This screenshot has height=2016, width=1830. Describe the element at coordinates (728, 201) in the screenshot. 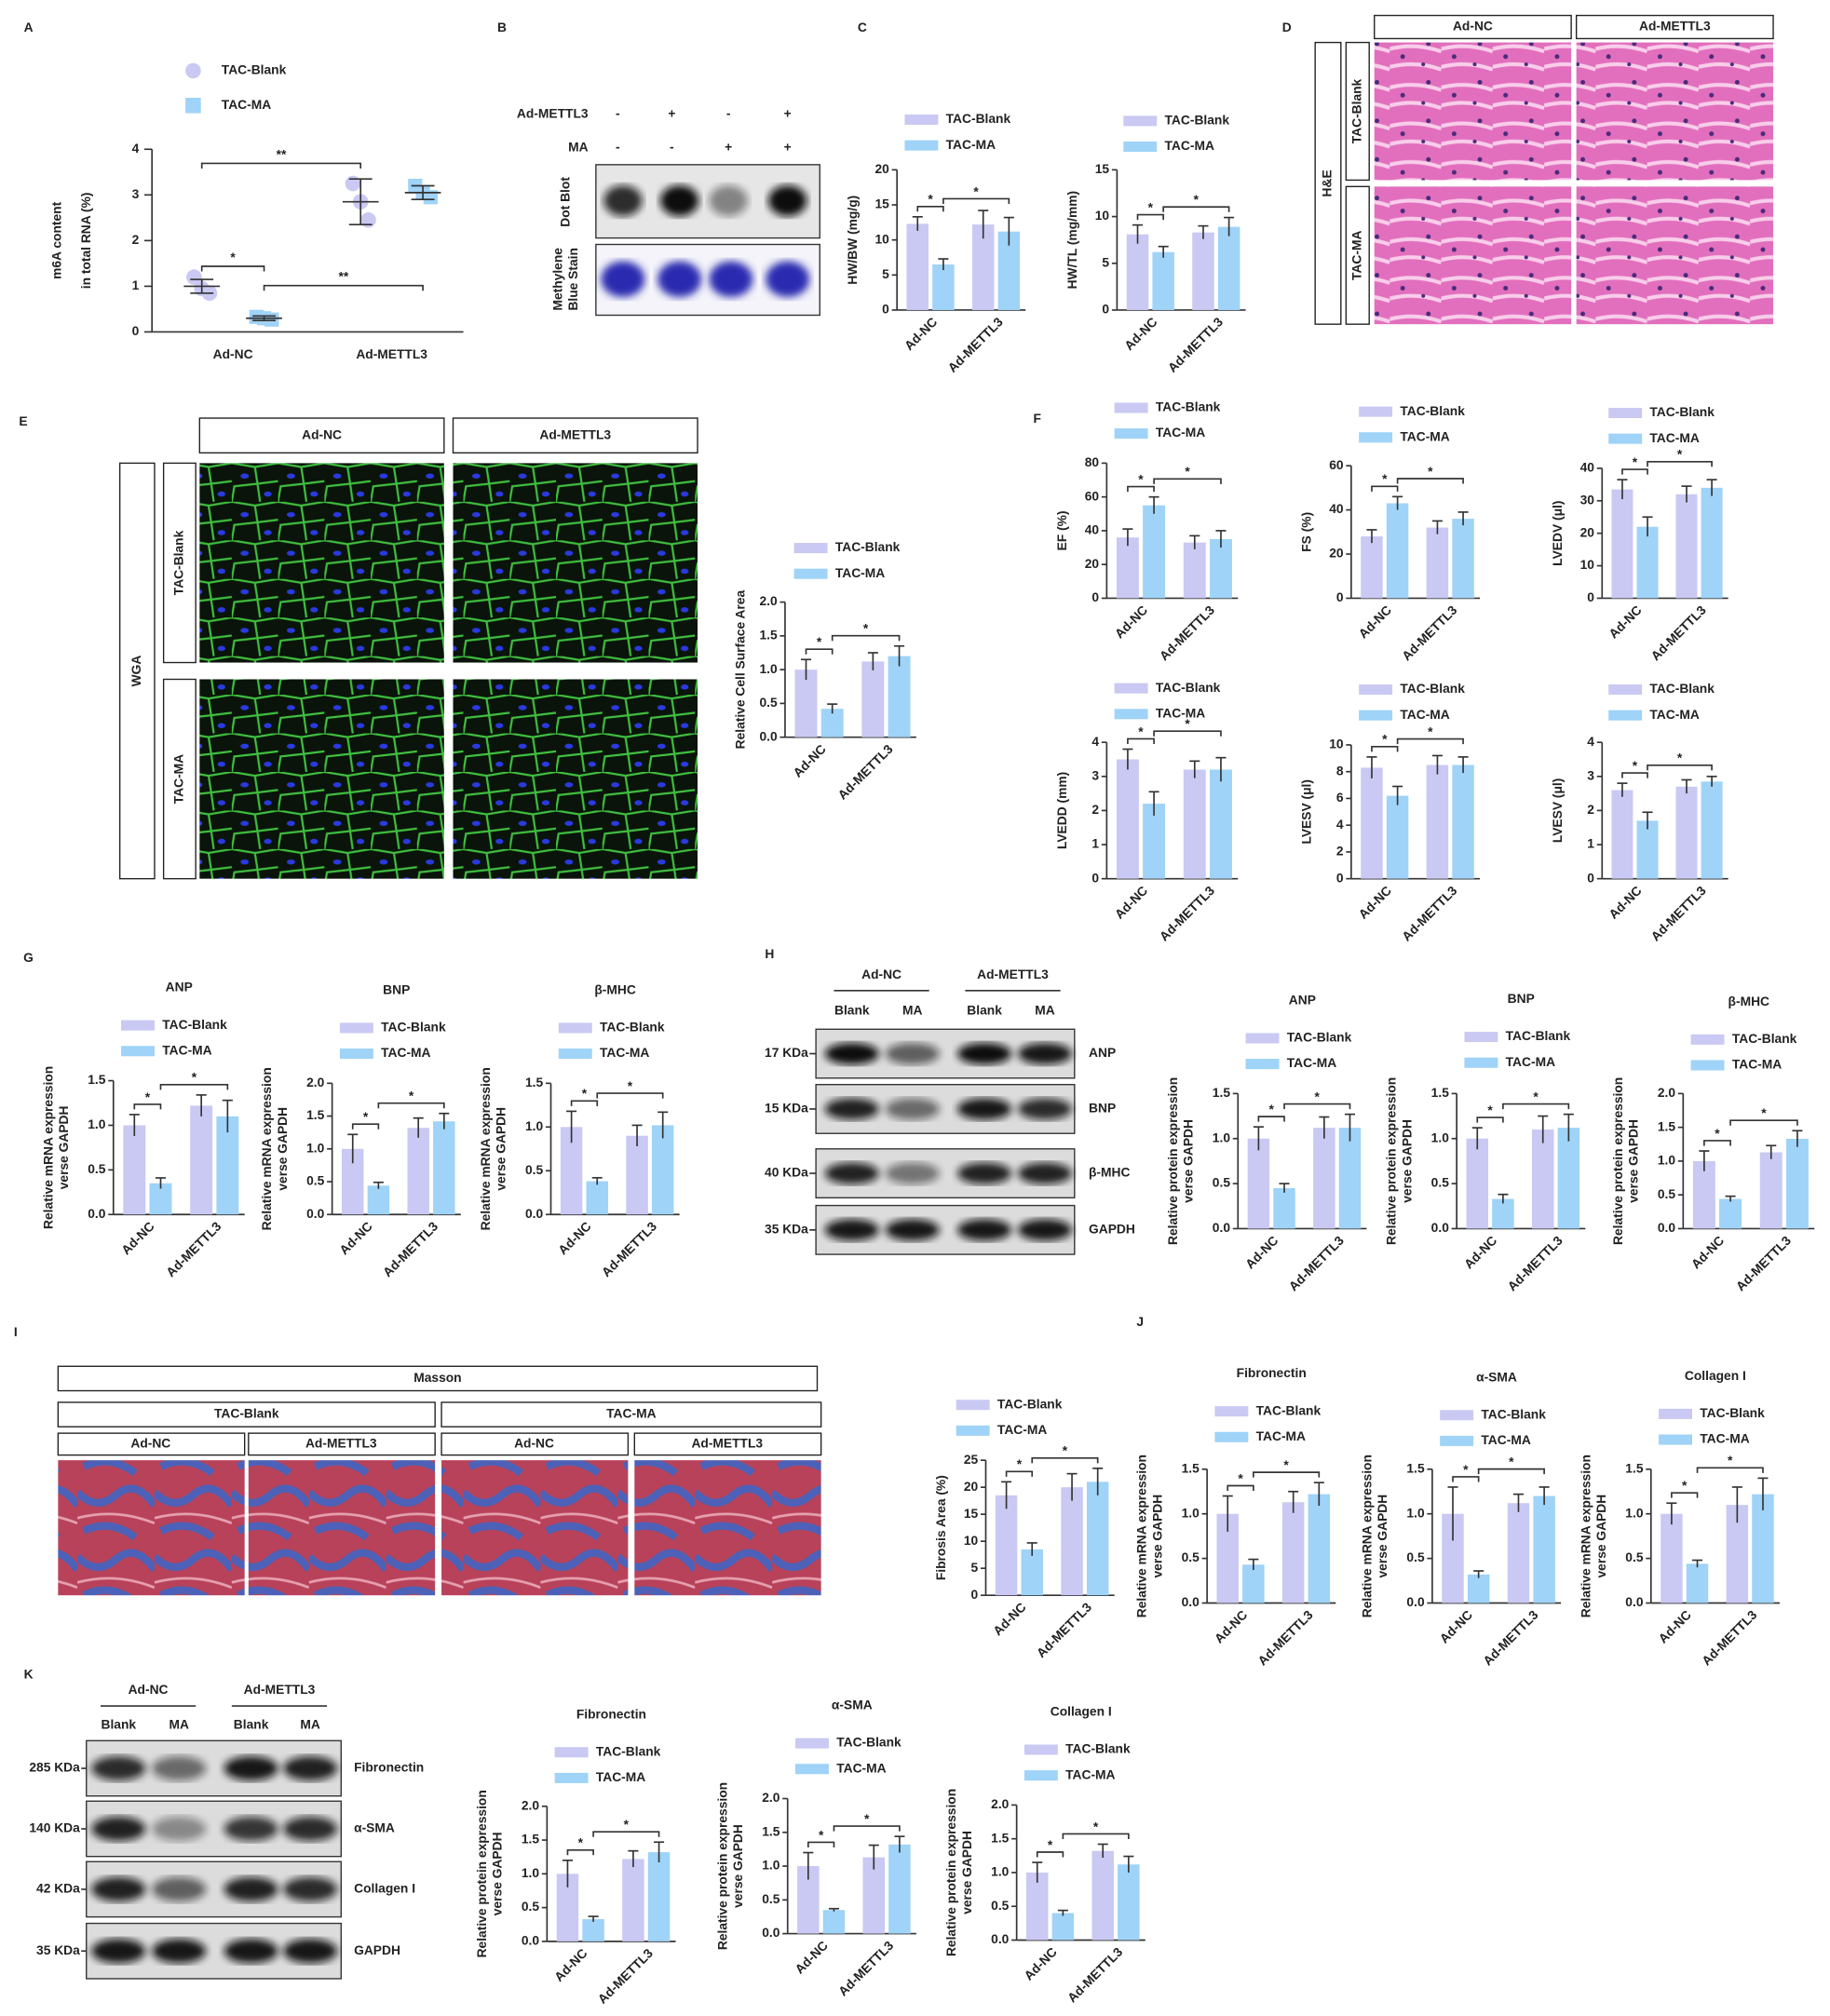

I see `blot-dot` at that location.